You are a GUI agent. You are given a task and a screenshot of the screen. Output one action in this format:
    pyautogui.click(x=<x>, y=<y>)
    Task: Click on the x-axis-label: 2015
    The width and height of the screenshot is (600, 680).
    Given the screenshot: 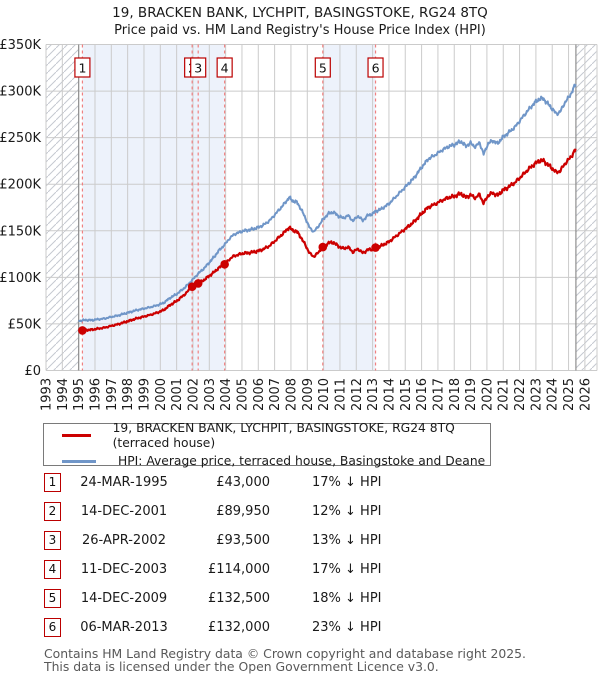 What is the action you would take?
    pyautogui.click(x=406, y=394)
    